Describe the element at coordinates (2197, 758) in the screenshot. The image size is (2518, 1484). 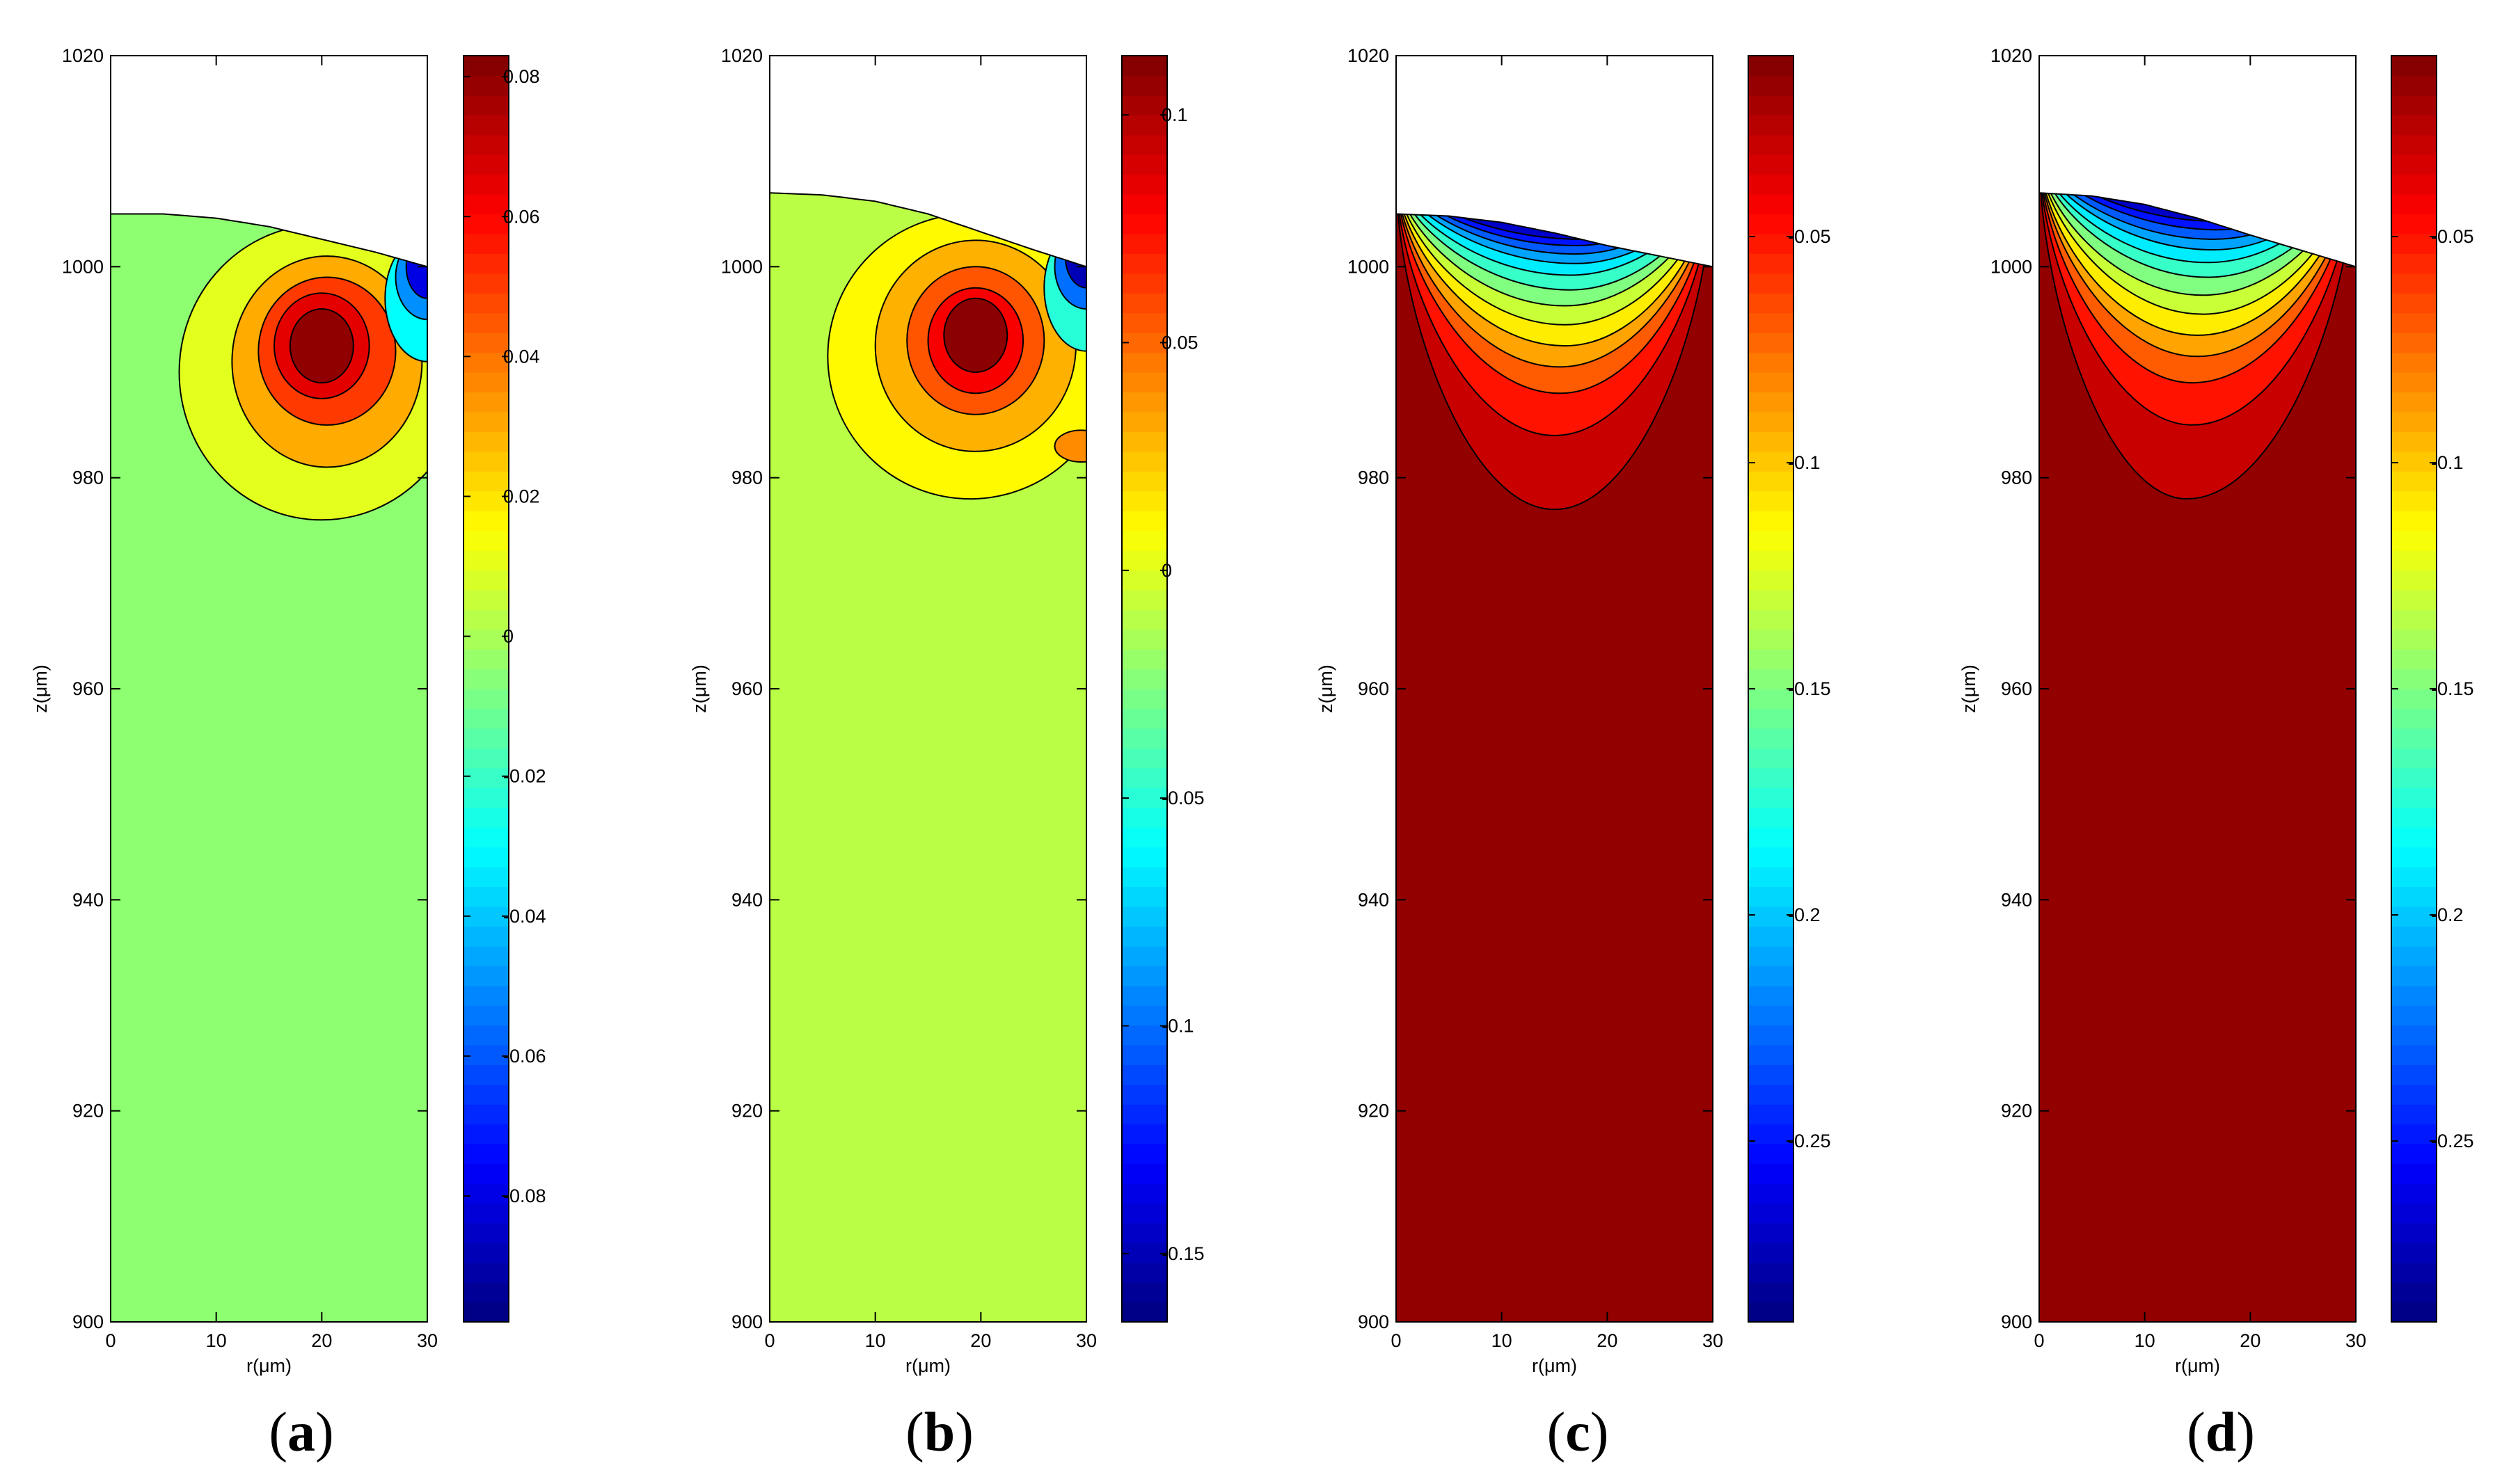
I see `contour-field-d` at that location.